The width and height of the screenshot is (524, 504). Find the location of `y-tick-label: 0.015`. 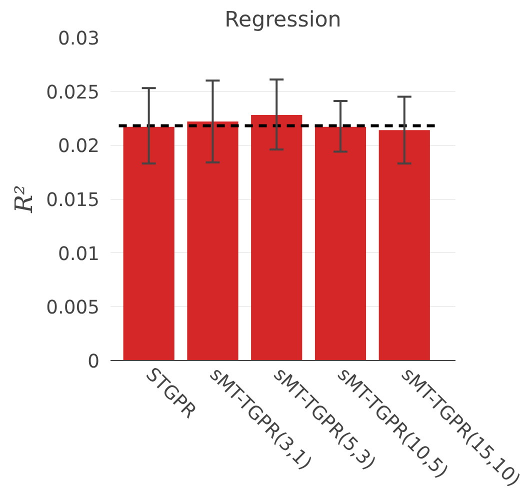

y-tick-label: 0.015 is located at coordinates (73, 200).